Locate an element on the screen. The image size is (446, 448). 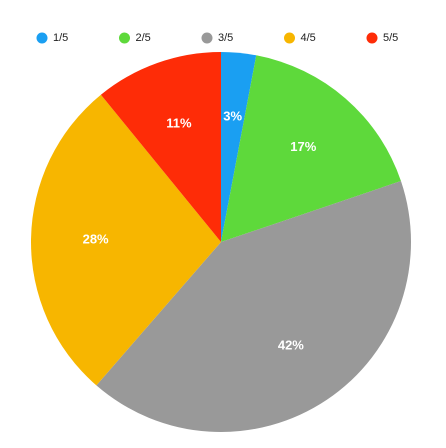
legend-label: 5/5 is located at coordinates (390, 38).